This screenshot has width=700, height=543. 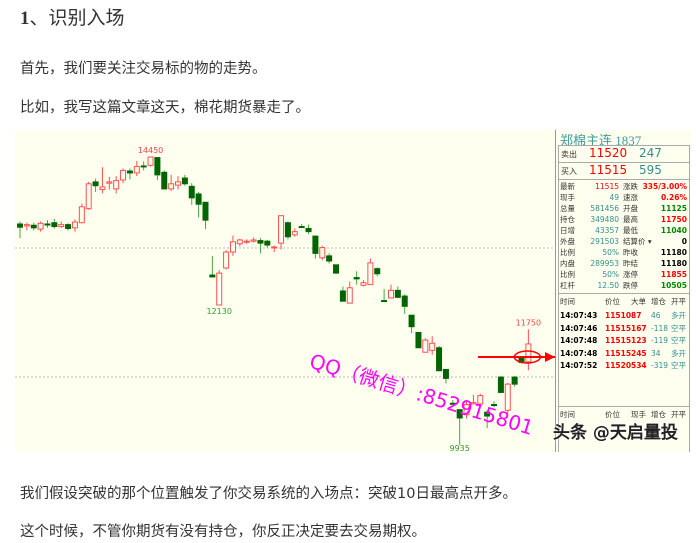 I want to click on trade-cell: 11520, so click(x=618, y=365).